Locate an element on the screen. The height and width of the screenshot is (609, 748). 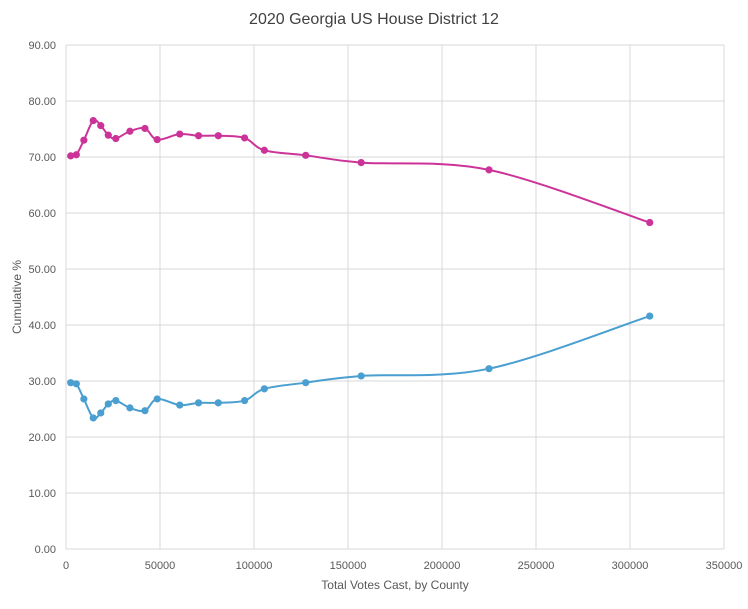
chart-title: 2020 Georgia US House District 12 is located at coordinates (374, 19).